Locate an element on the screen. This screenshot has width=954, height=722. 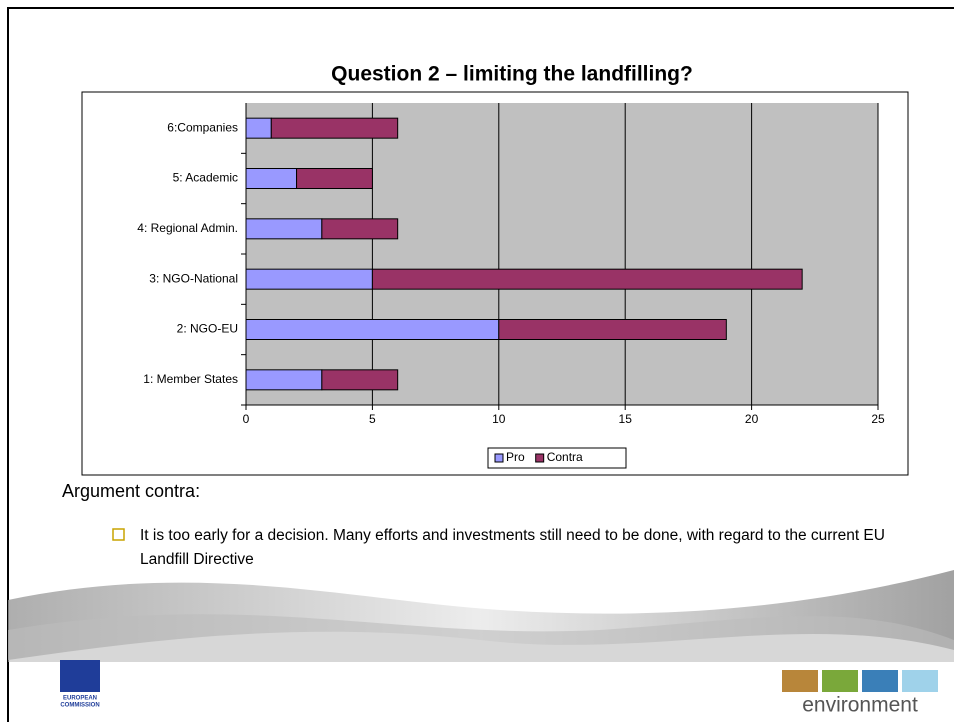
logo-text: EUROPEAN is located at coordinates (80, 699).